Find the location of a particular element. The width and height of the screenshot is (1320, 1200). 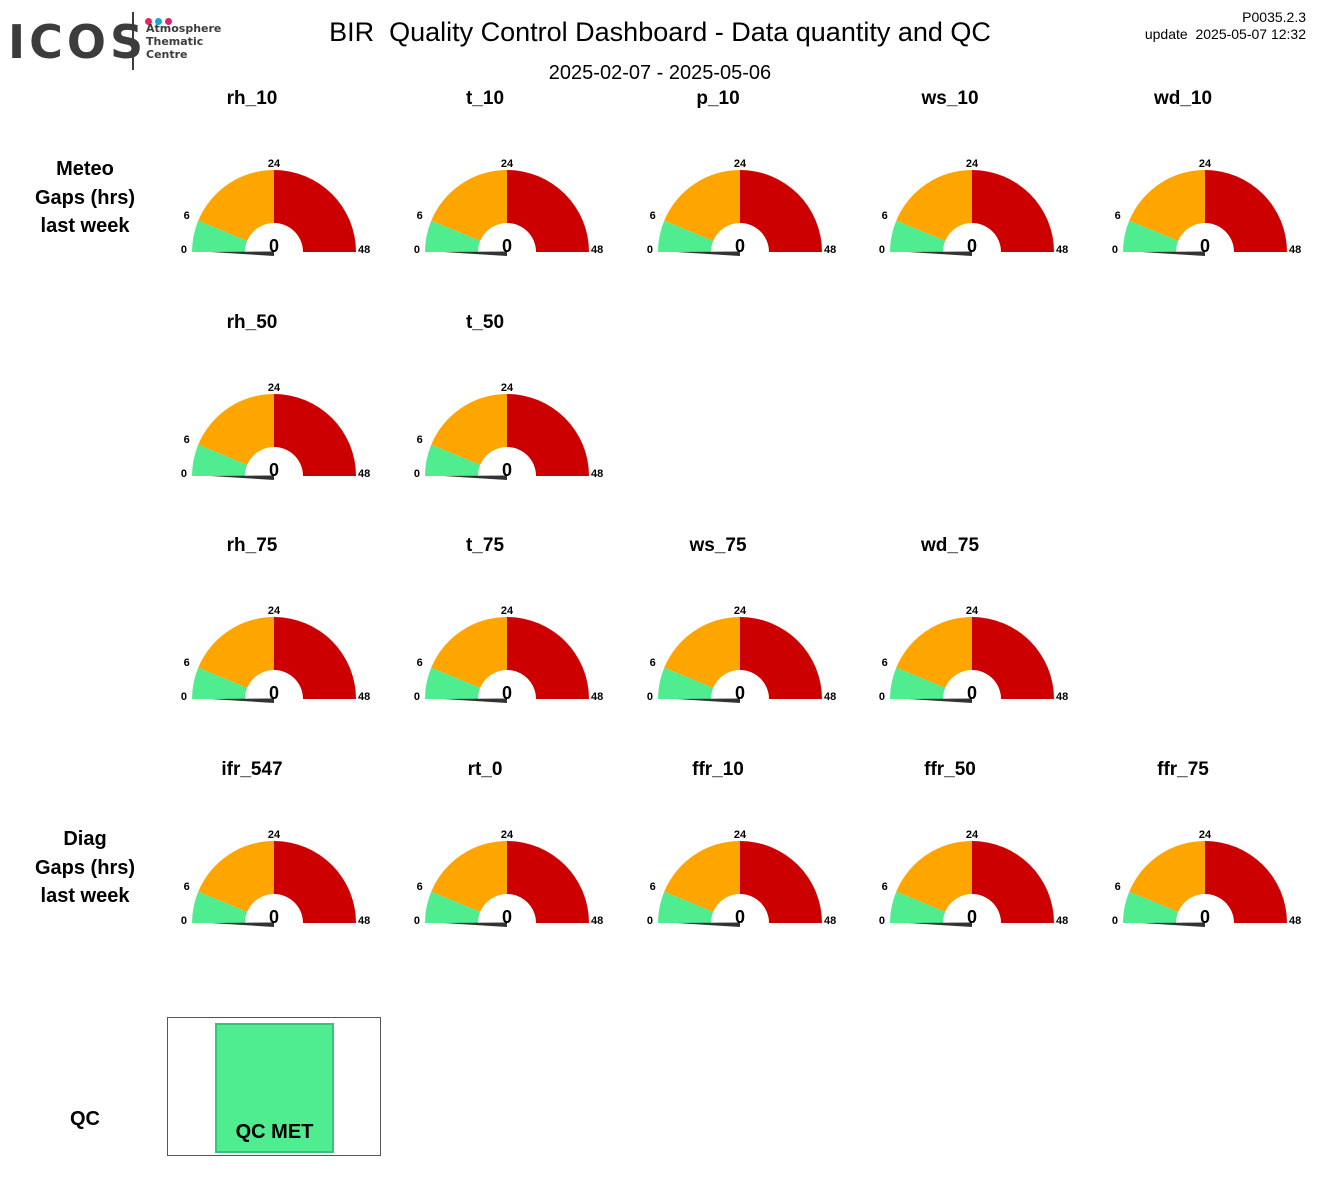

gauge-rh_10: rh_10 0 6 24 48 0 is located at coordinates (275, 172).